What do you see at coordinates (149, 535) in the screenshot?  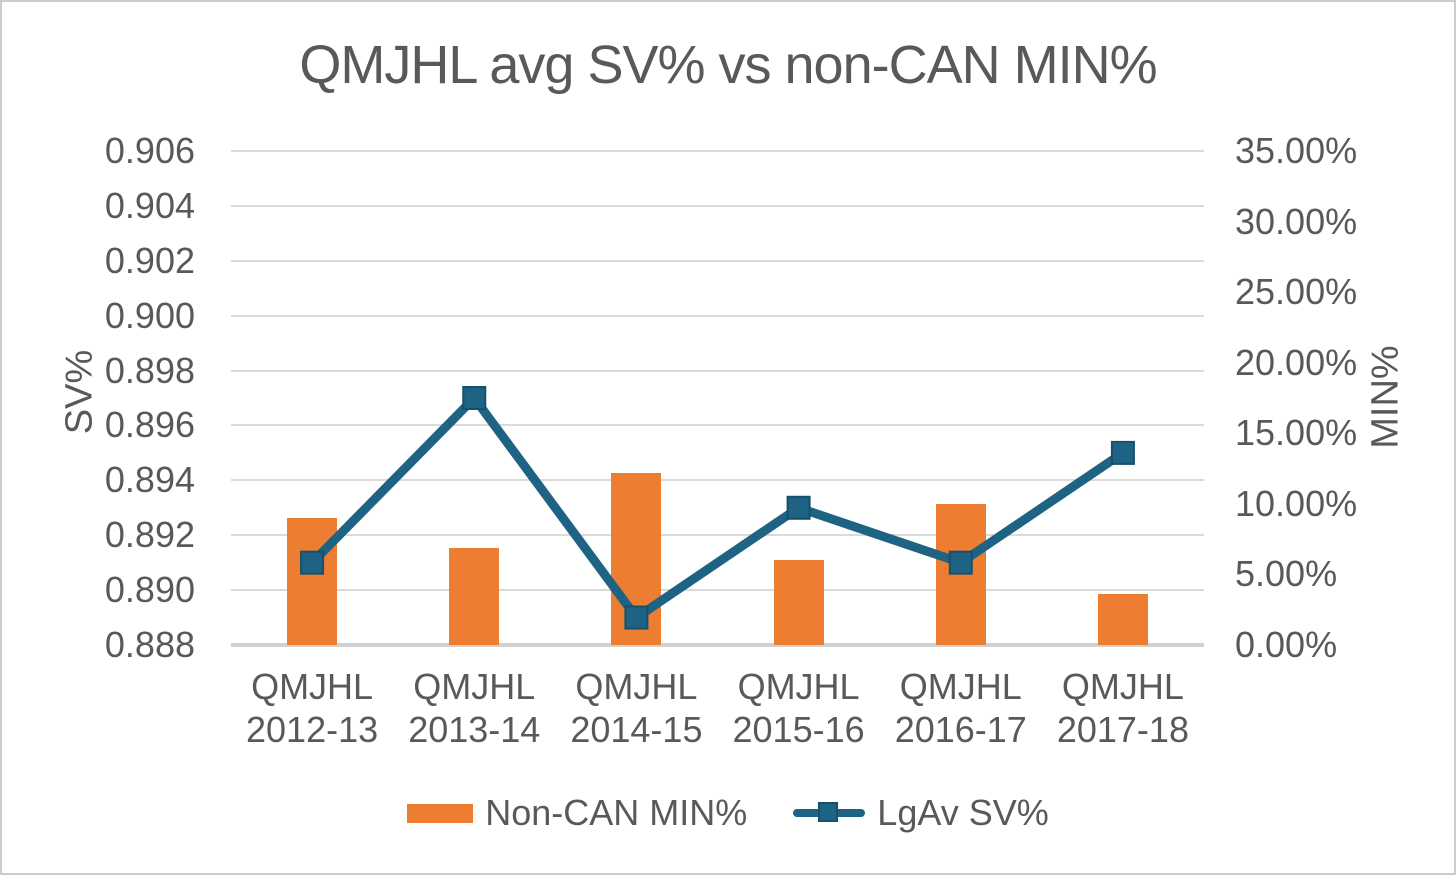 I see `left-axis-tick: 0.892` at bounding box center [149, 535].